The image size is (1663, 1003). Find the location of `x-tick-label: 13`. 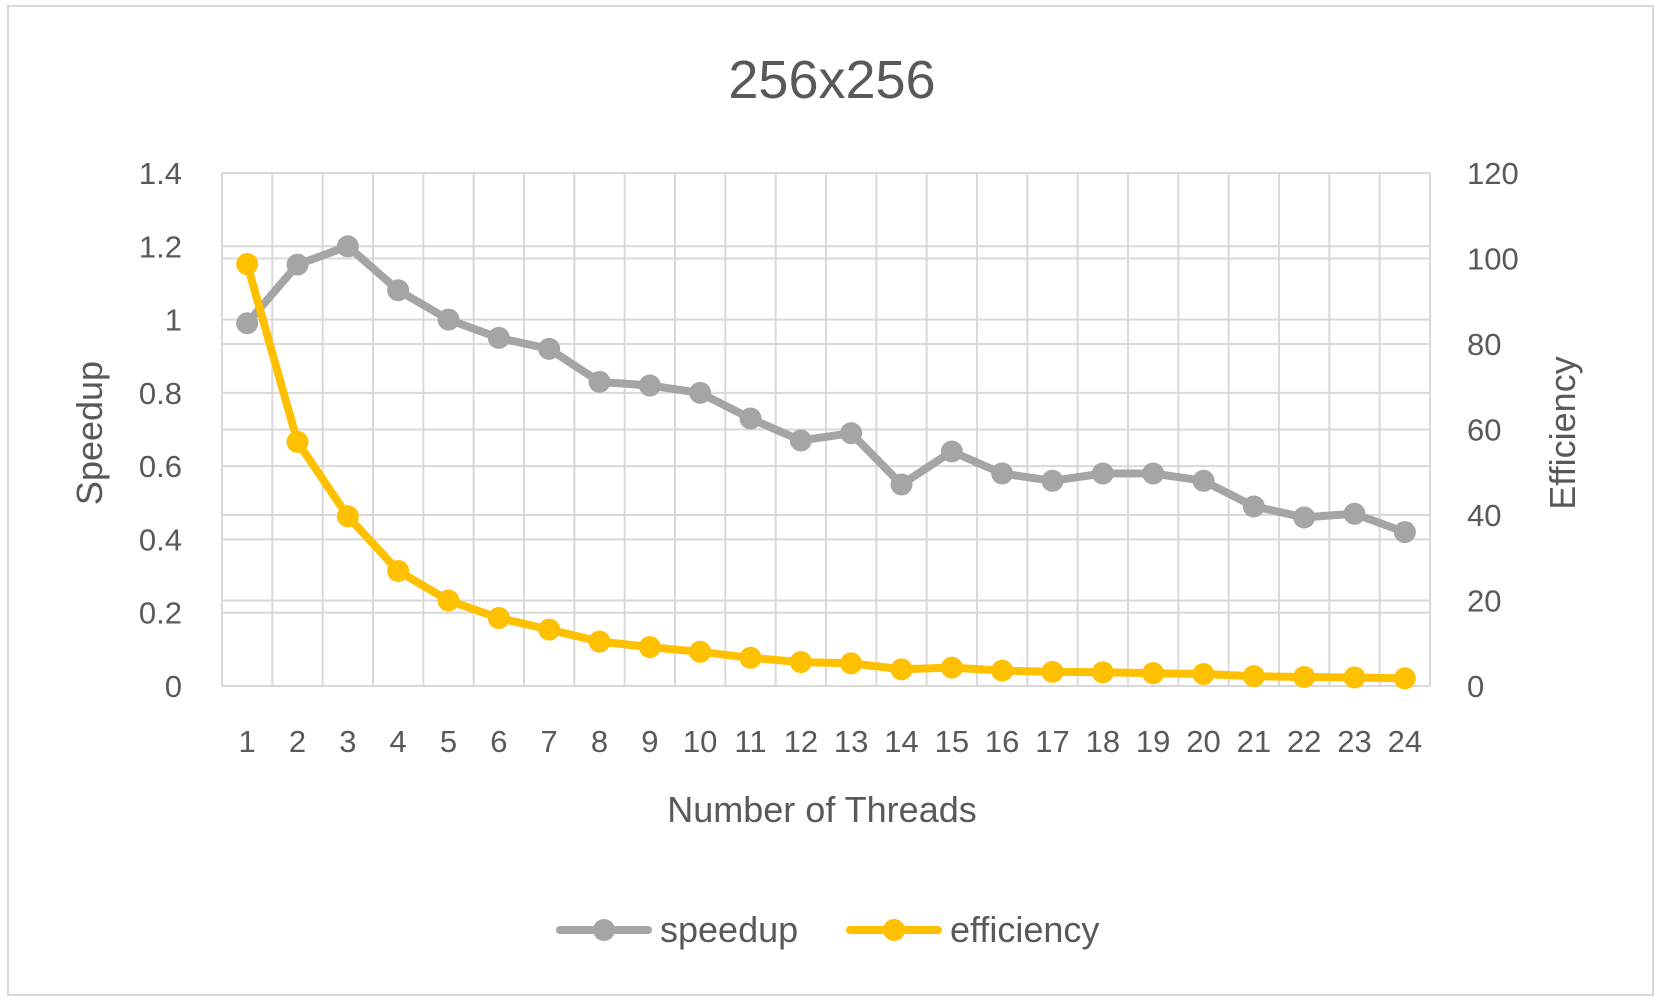

x-tick-label: 13 is located at coordinates (851, 741).